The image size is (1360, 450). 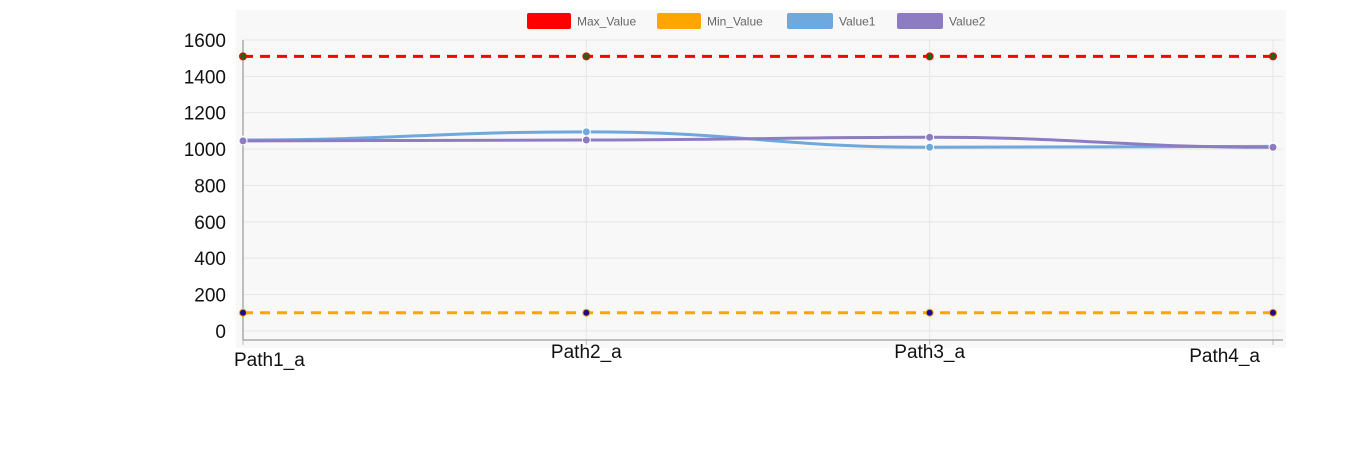 What do you see at coordinates (205, 150) in the screenshot?
I see `y-tick-label: 1000` at bounding box center [205, 150].